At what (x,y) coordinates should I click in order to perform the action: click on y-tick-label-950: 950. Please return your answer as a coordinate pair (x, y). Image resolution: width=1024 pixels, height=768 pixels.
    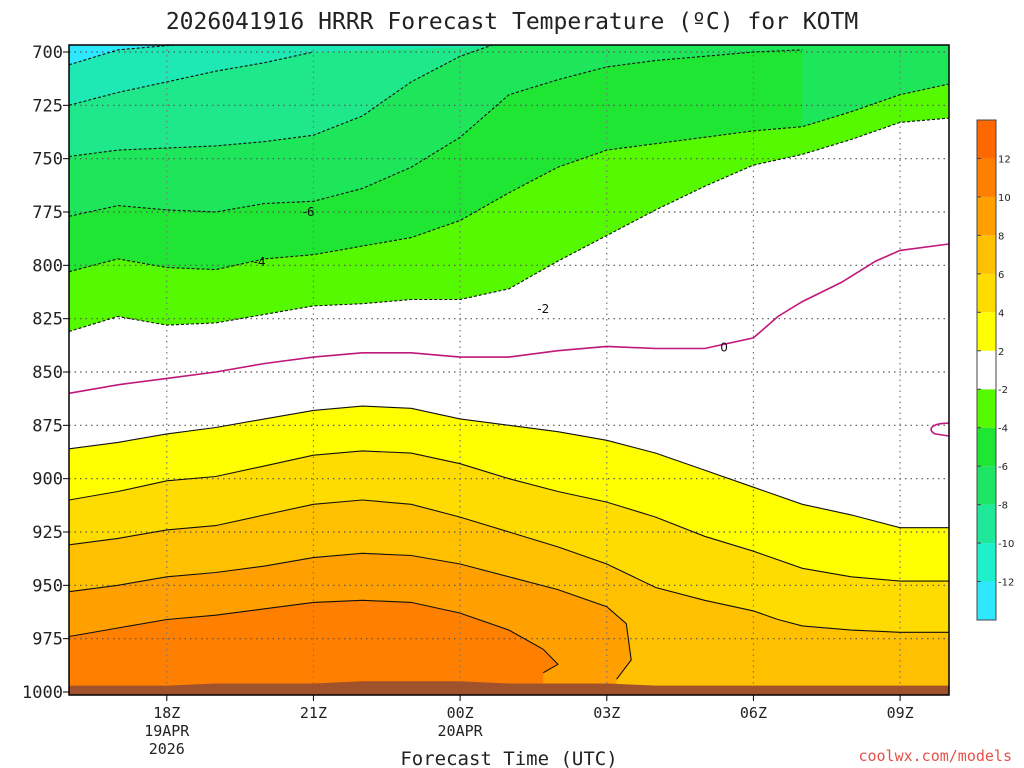
    Looking at the image, I should click on (47, 586).